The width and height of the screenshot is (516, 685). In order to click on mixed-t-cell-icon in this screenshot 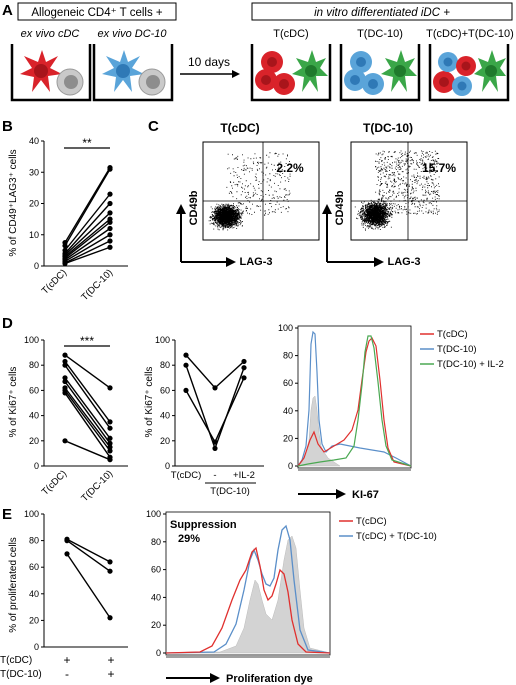, I will do `click(454, 74)`.